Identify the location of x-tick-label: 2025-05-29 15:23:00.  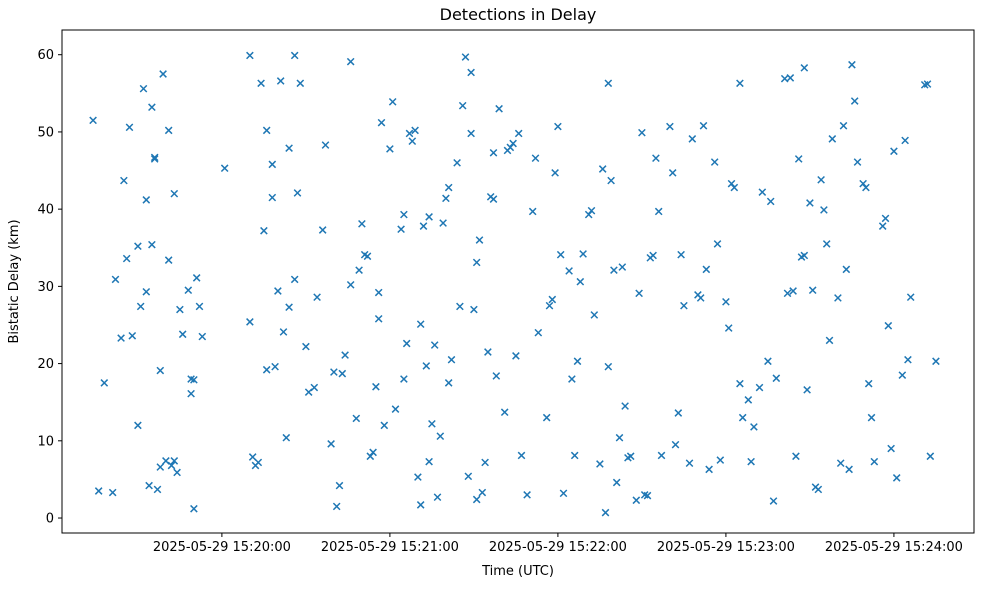
(726, 547).